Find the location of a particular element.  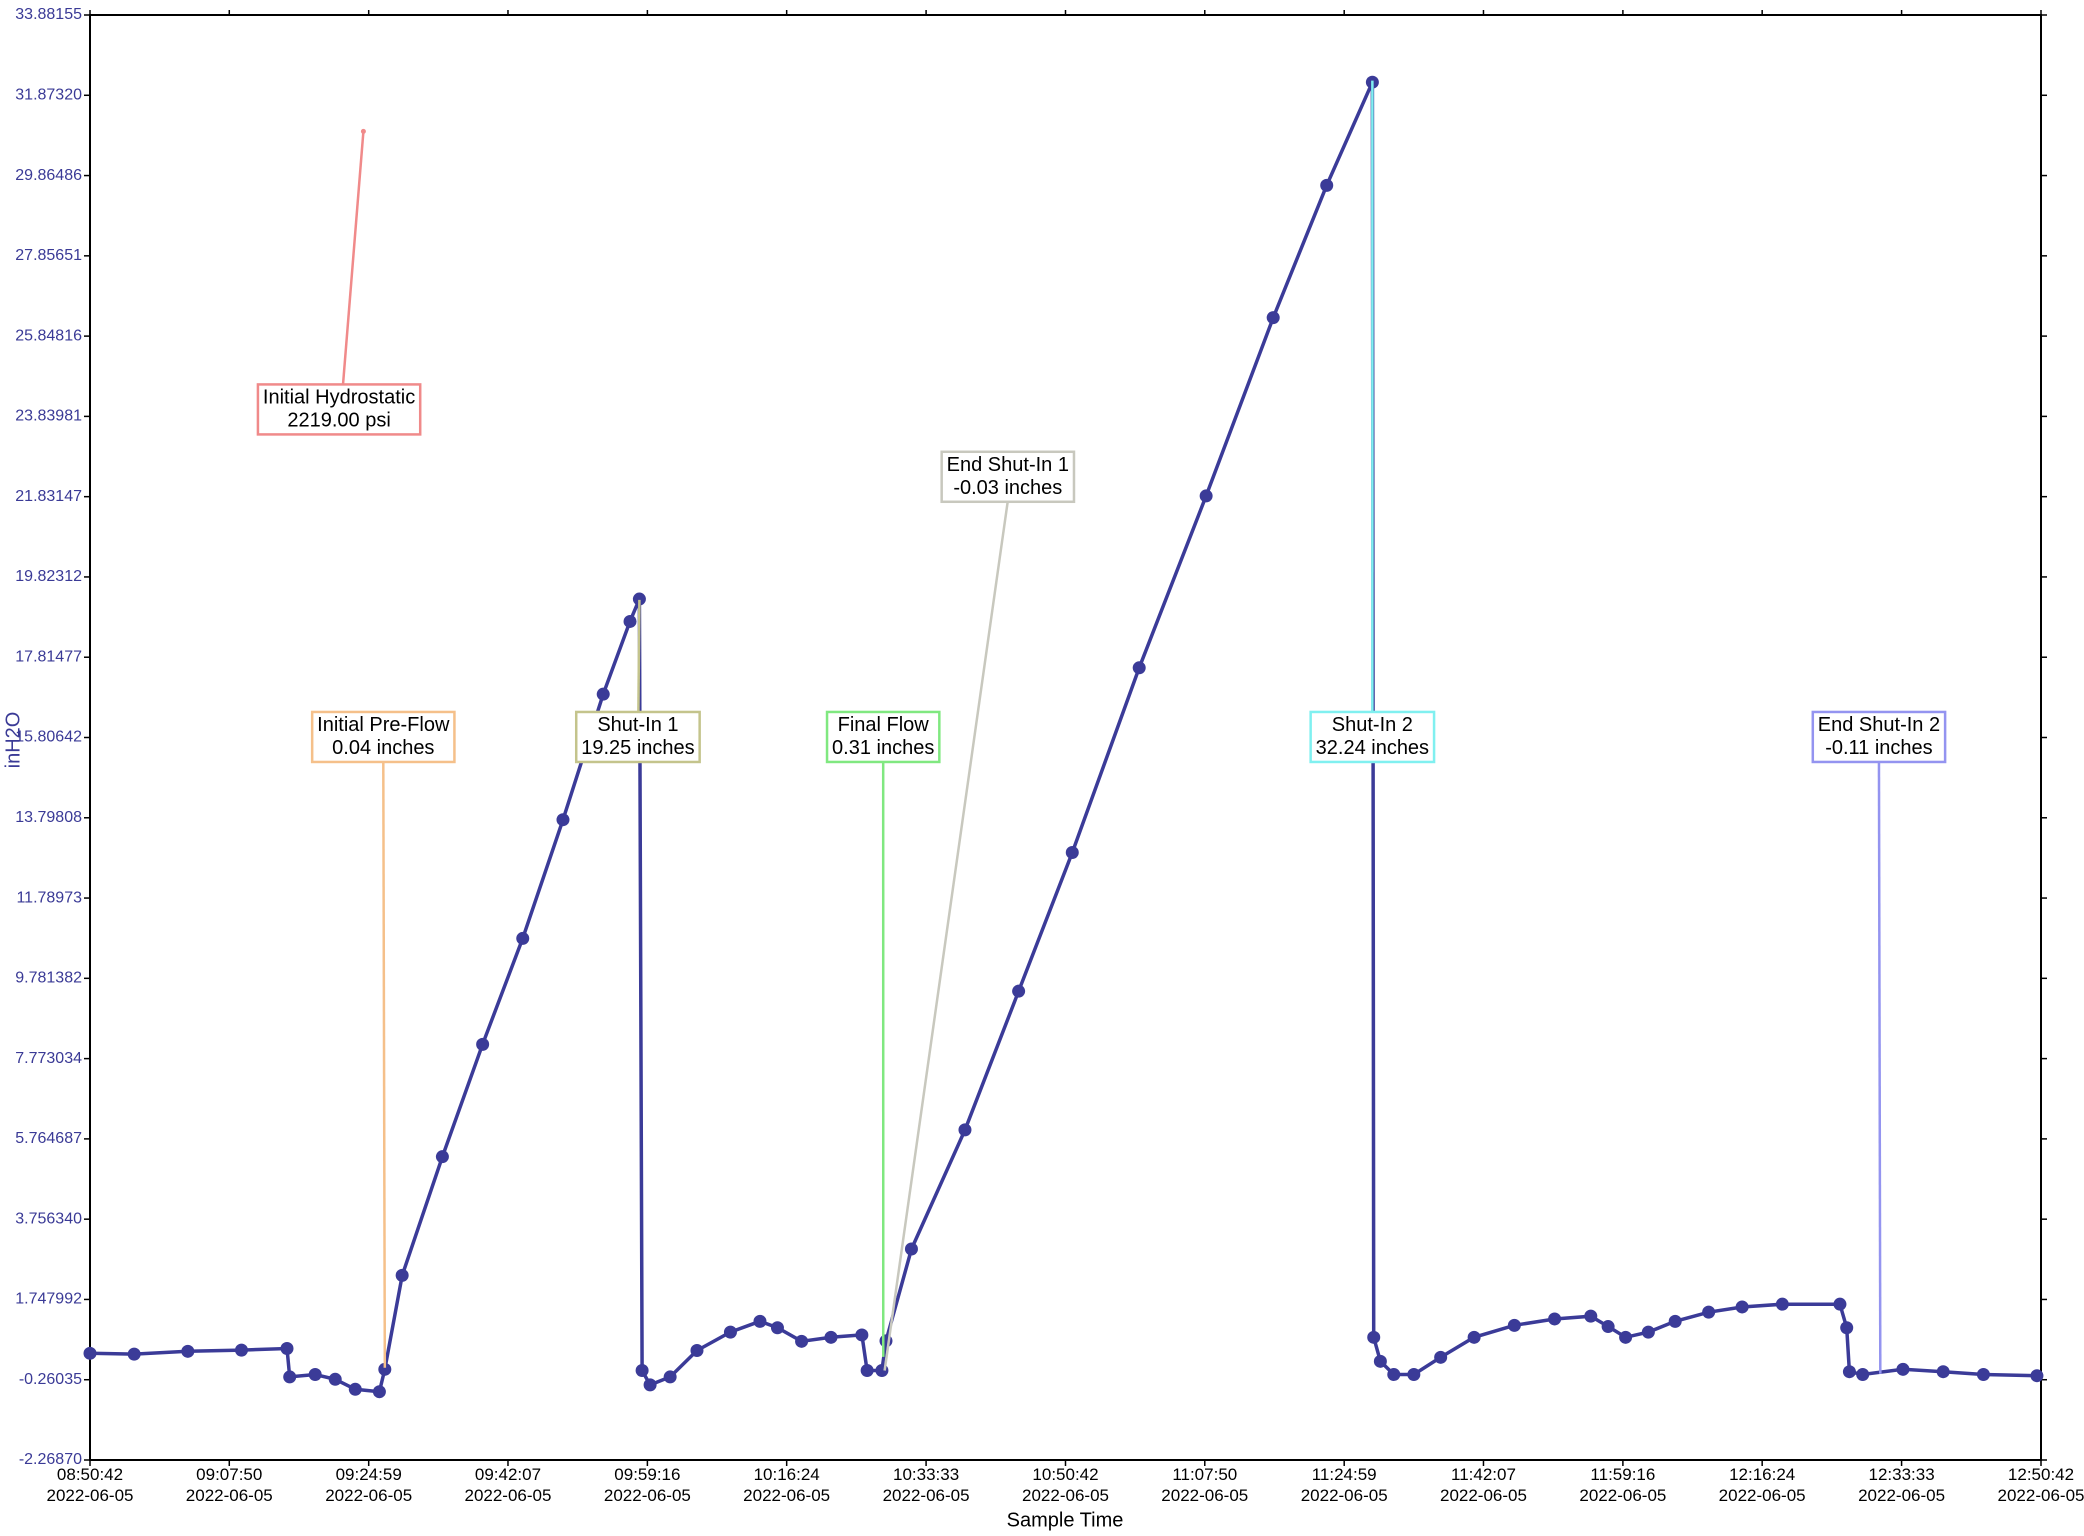

annotation-text: 0.04 inches is located at coordinates (383, 748).